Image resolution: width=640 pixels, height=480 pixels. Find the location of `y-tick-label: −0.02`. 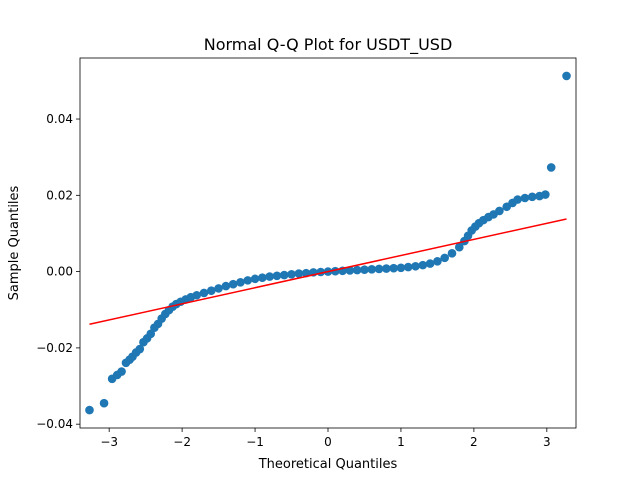

y-tick-label: −0.02 is located at coordinates (54, 348).